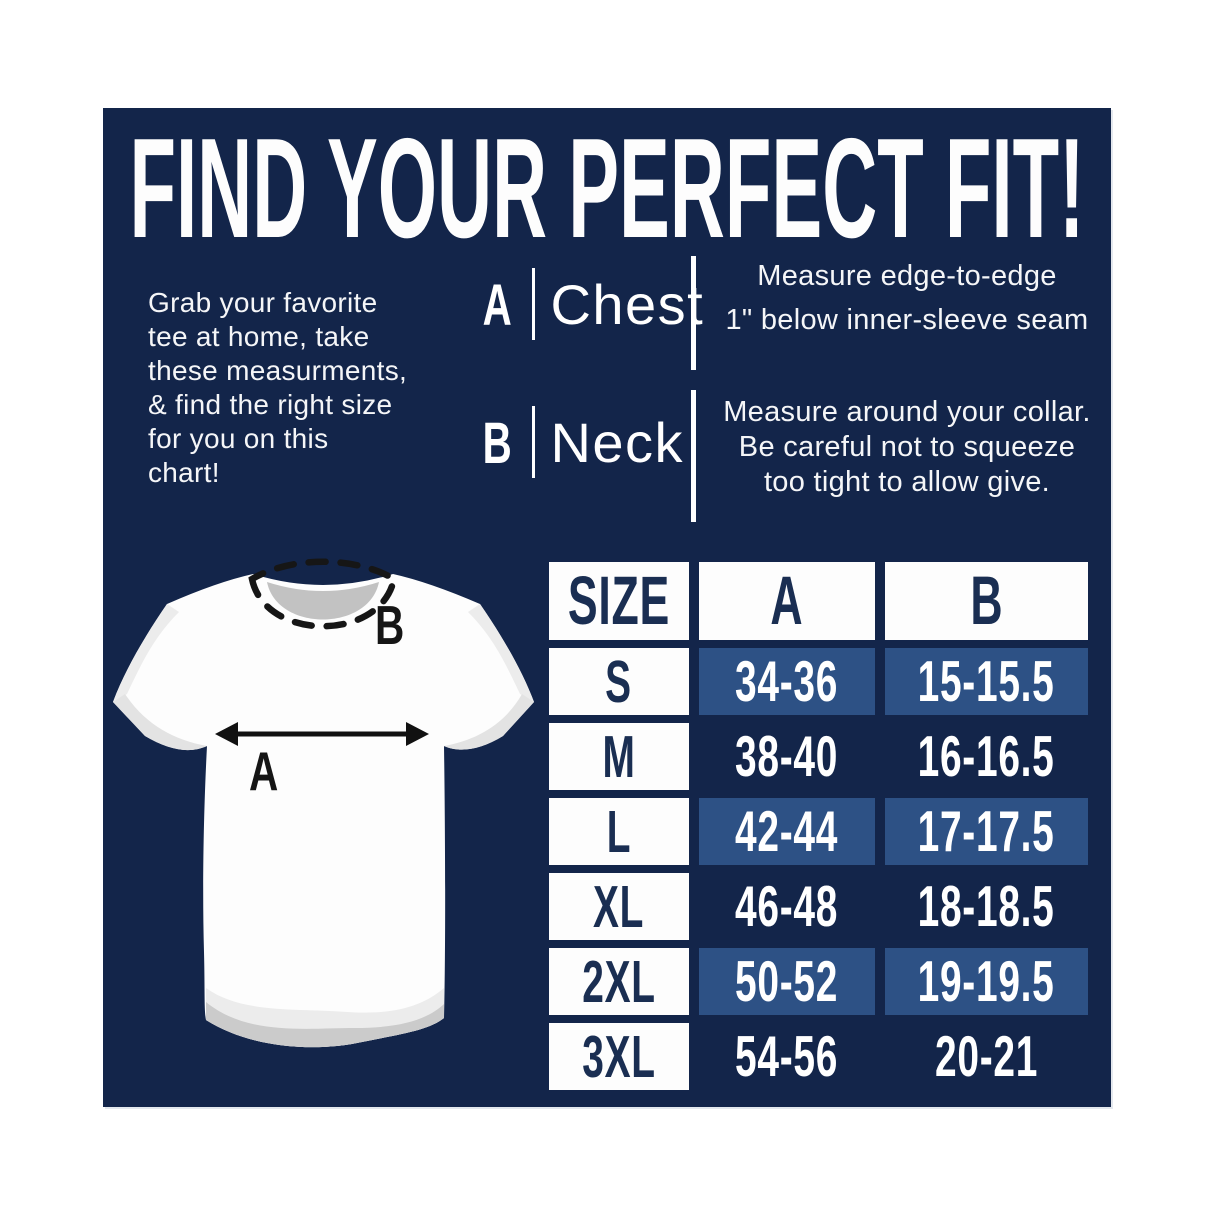 This screenshot has height=1214, width=1214. Describe the element at coordinates (986, 1056) in the screenshot. I see `value-3xl-b: 20-21` at that location.